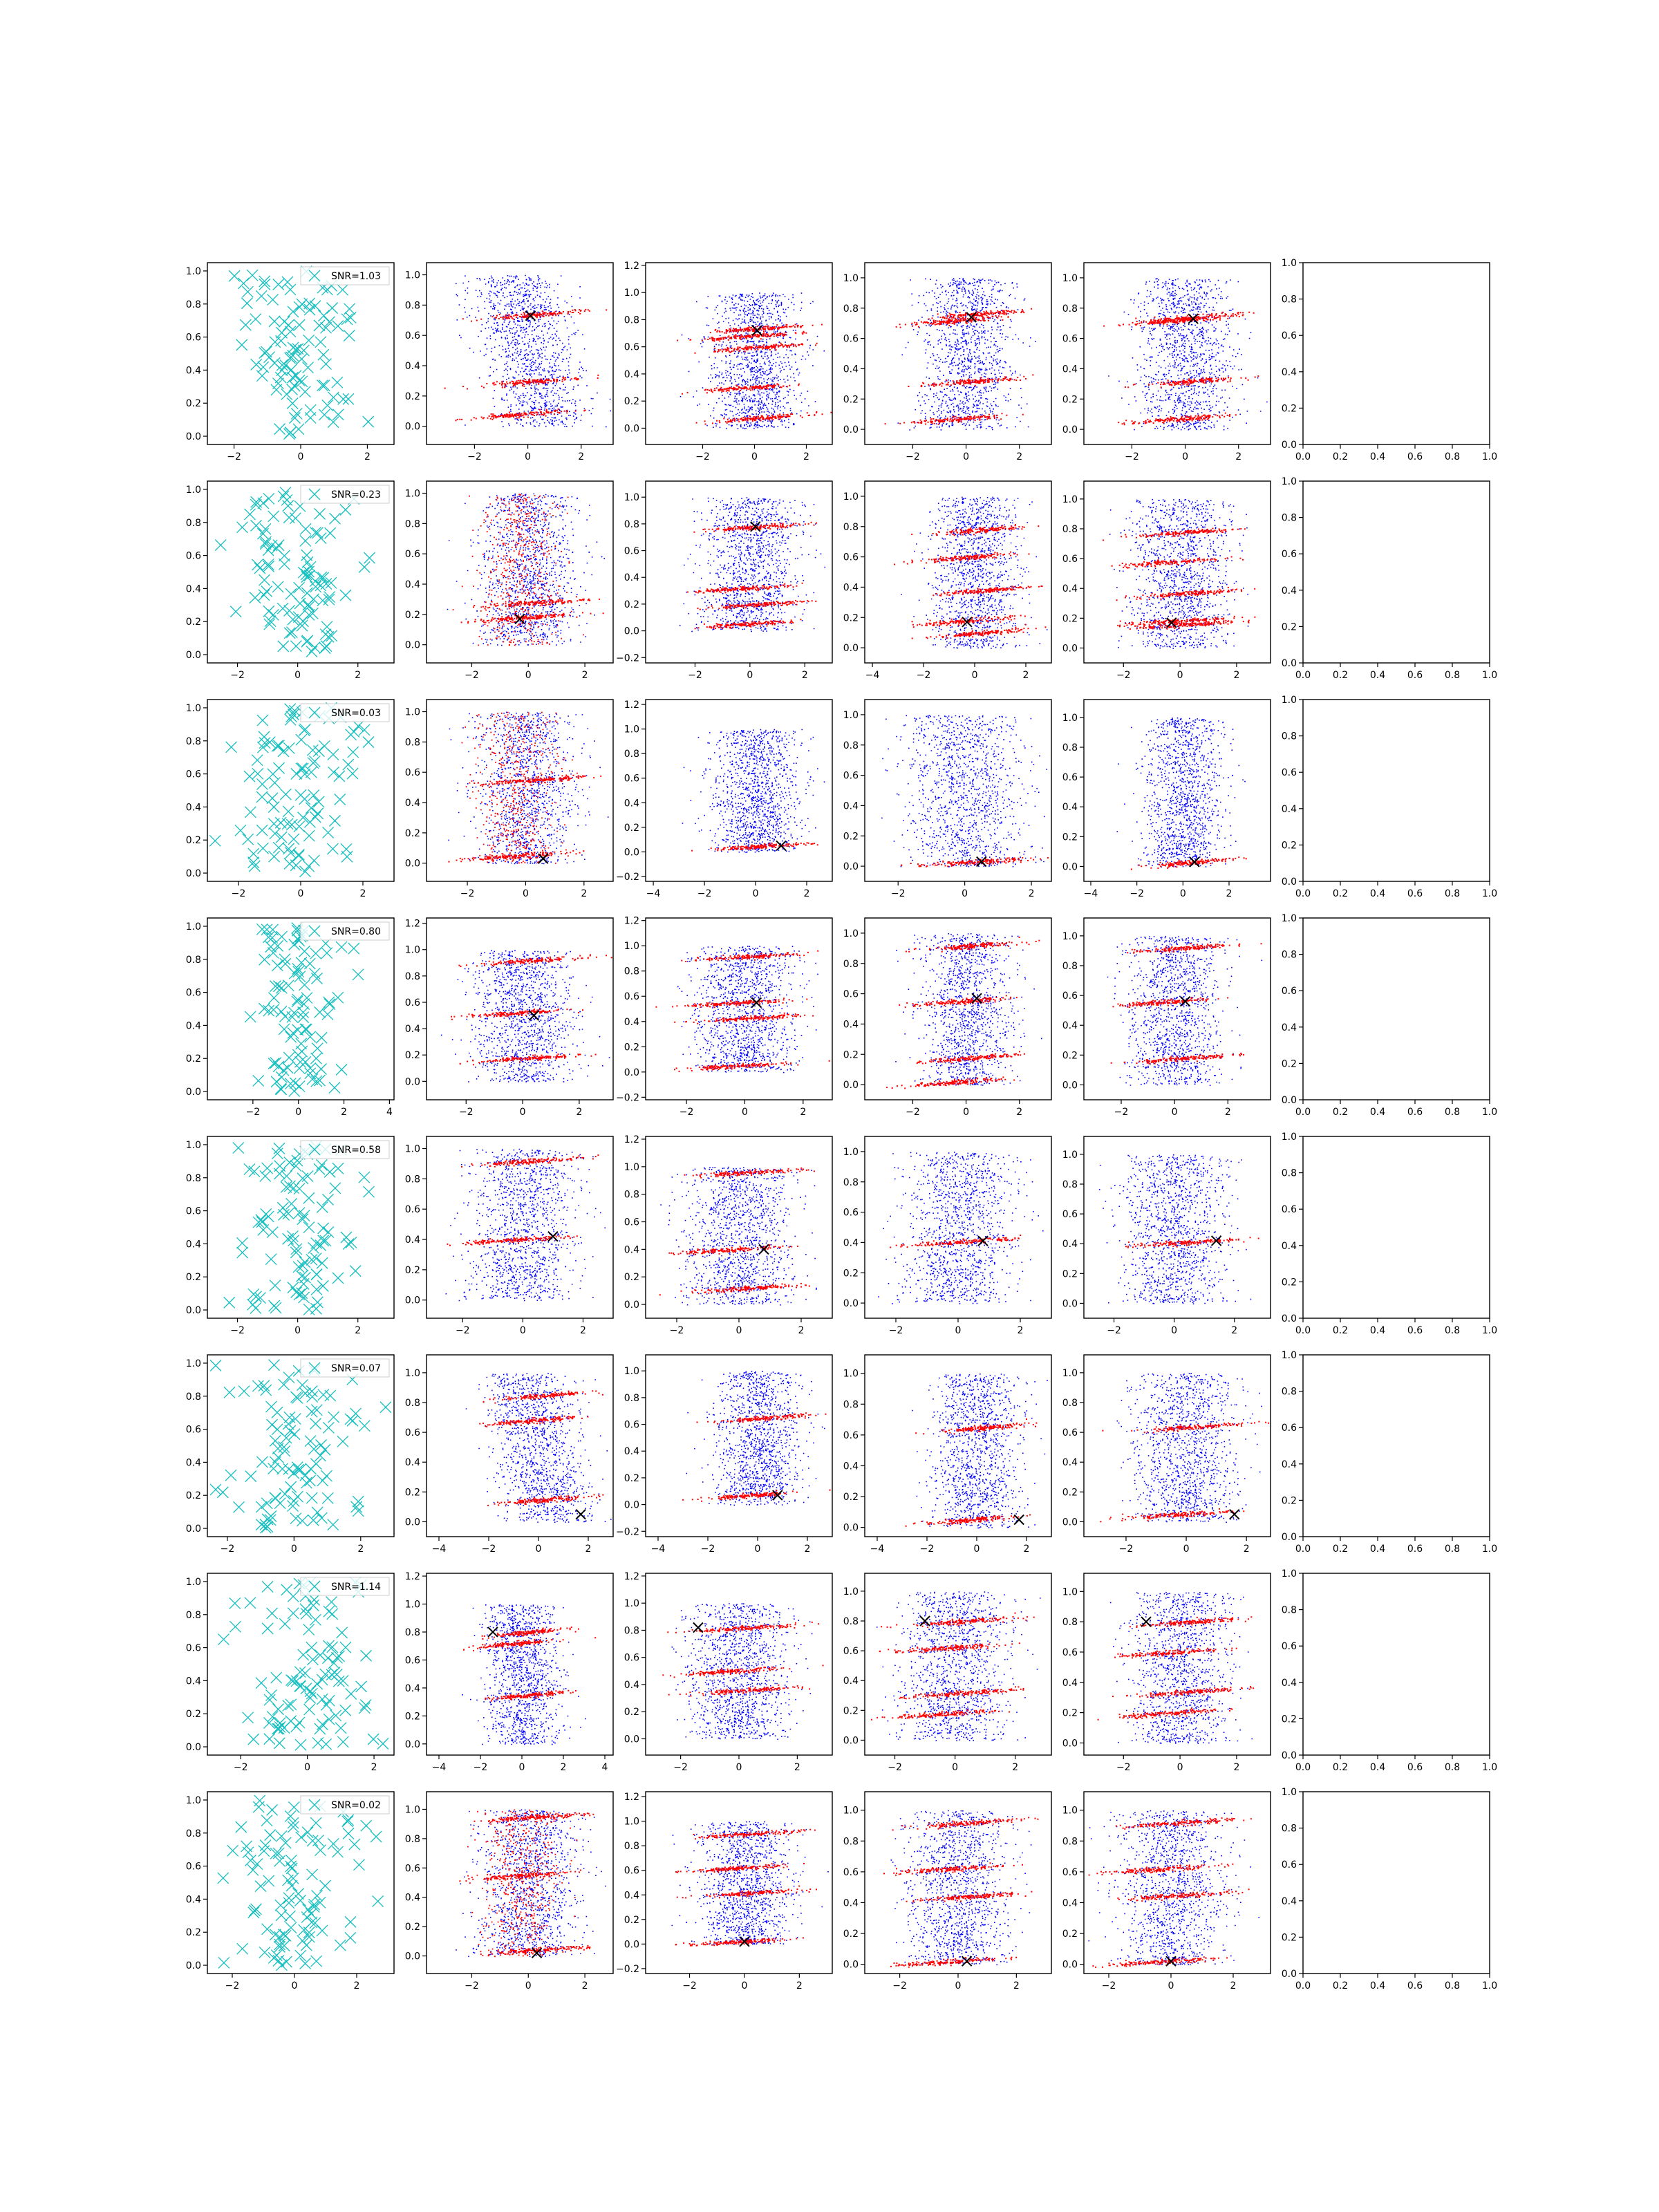 This screenshot has width=1659, height=2212. I want to click on legend-label: SNR=0.03, so click(356, 714).